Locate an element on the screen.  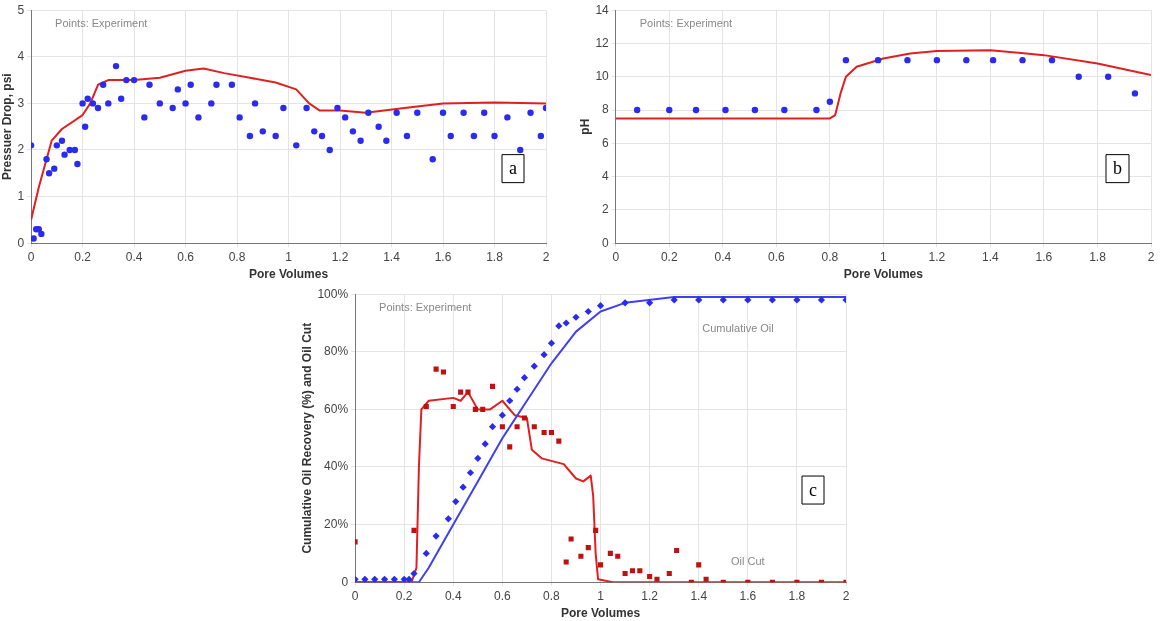
annotation: b is located at coordinates (1117, 168).